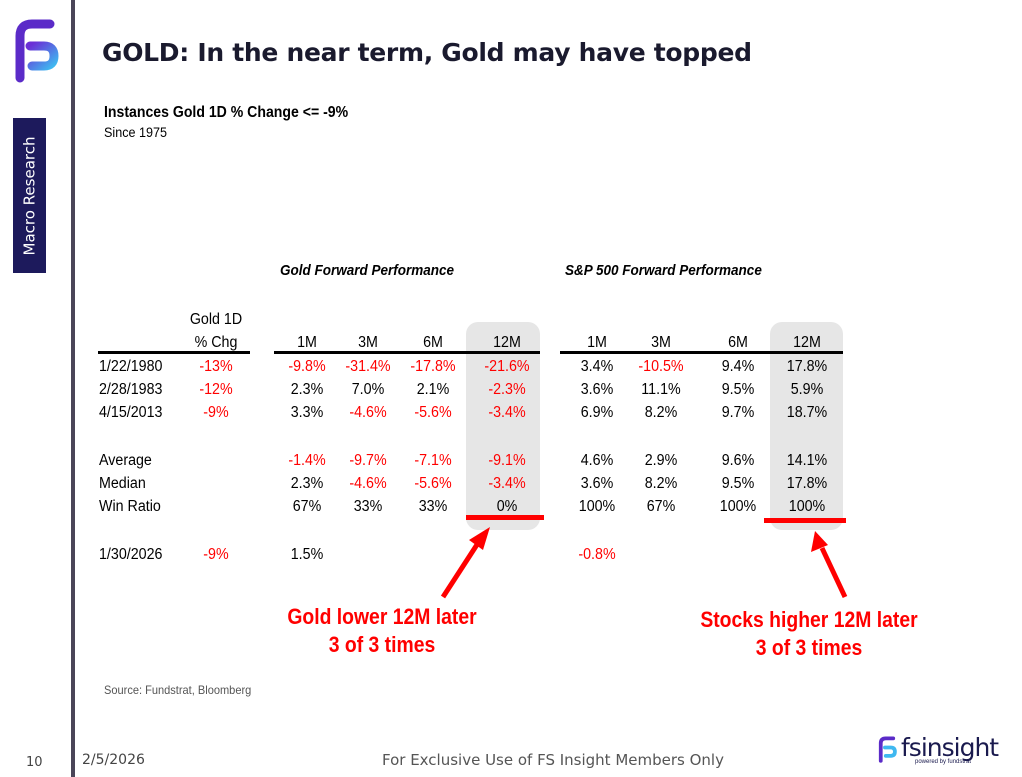  What do you see at coordinates (663, 270) in the screenshot?
I see `spx-section-title: S&P 500 Forward Performance` at bounding box center [663, 270].